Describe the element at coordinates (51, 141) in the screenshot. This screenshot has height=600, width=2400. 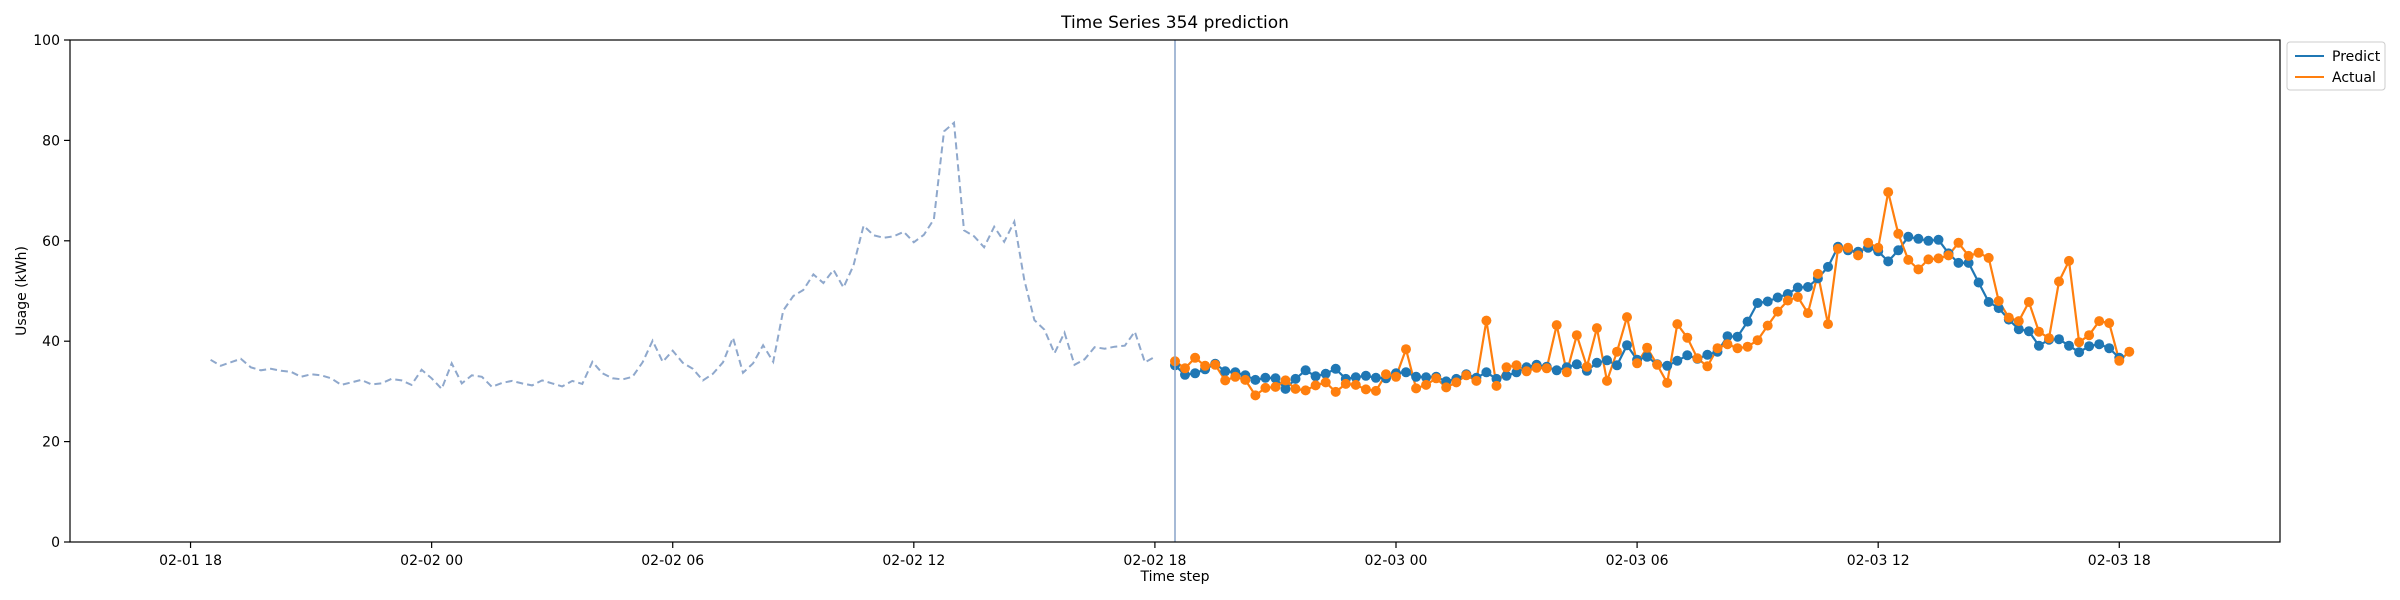
I see `y-tick-label: 80` at that location.